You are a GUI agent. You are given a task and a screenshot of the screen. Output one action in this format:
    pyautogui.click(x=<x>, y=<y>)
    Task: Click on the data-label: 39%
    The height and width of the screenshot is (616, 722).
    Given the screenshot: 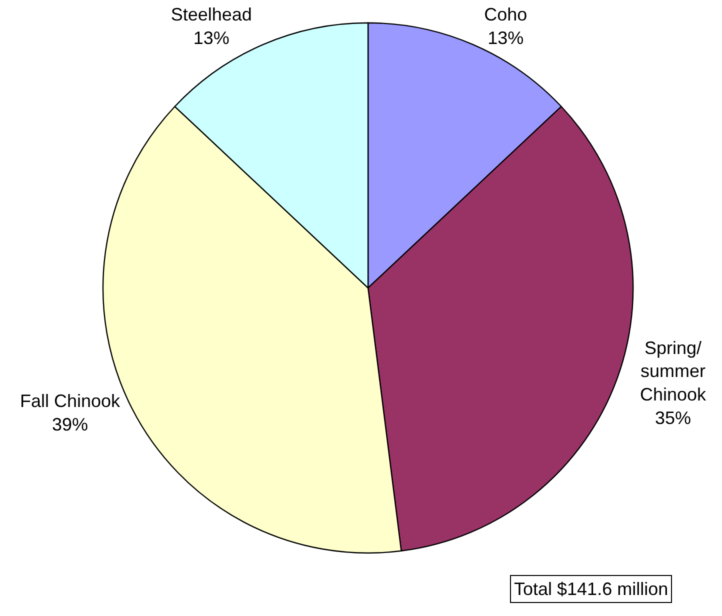 What is the action you would take?
    pyautogui.click(x=70, y=424)
    